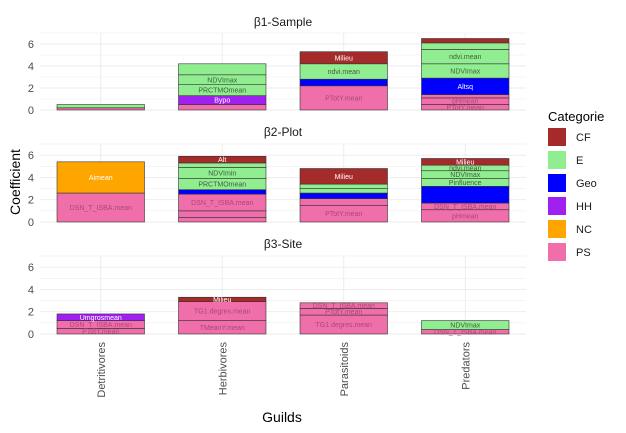 This screenshot has width=626, height=433. Describe the element at coordinates (15, 182) in the screenshot. I see `y-axis-title: Coefficient` at that location.